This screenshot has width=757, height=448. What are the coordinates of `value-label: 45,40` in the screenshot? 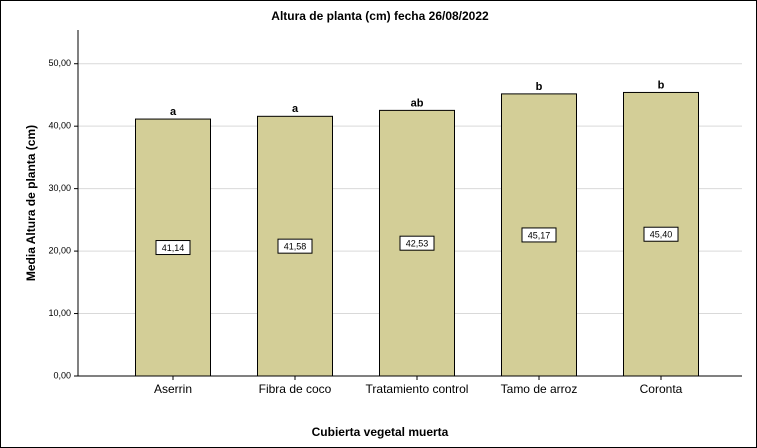 It's located at (661, 235).